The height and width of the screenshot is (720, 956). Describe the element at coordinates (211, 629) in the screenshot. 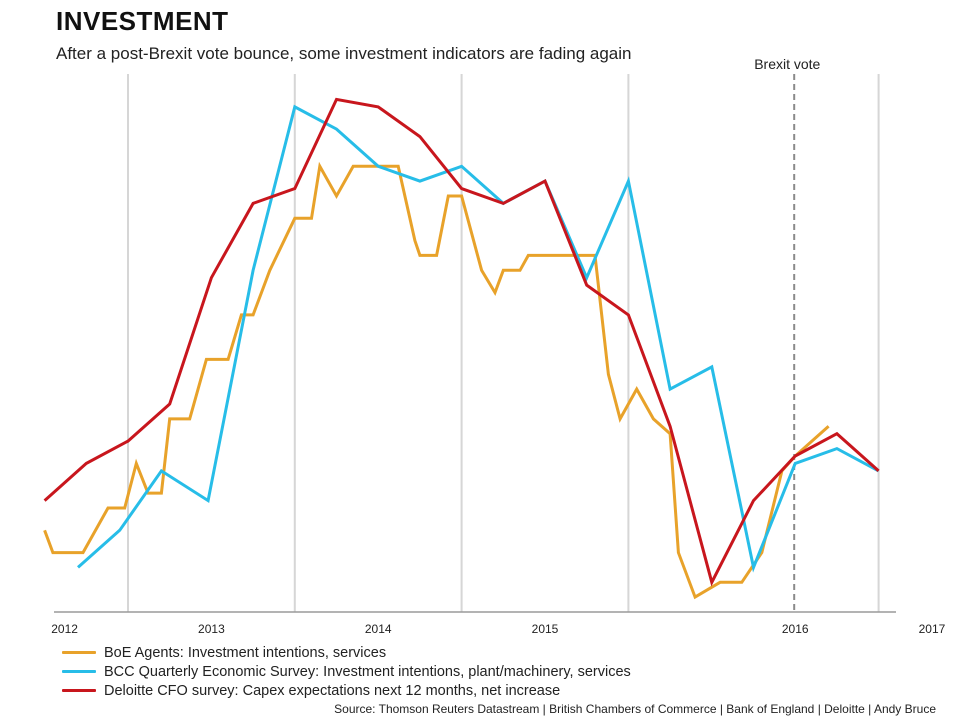

I see `x-tick-label-2013: 2013` at that location.